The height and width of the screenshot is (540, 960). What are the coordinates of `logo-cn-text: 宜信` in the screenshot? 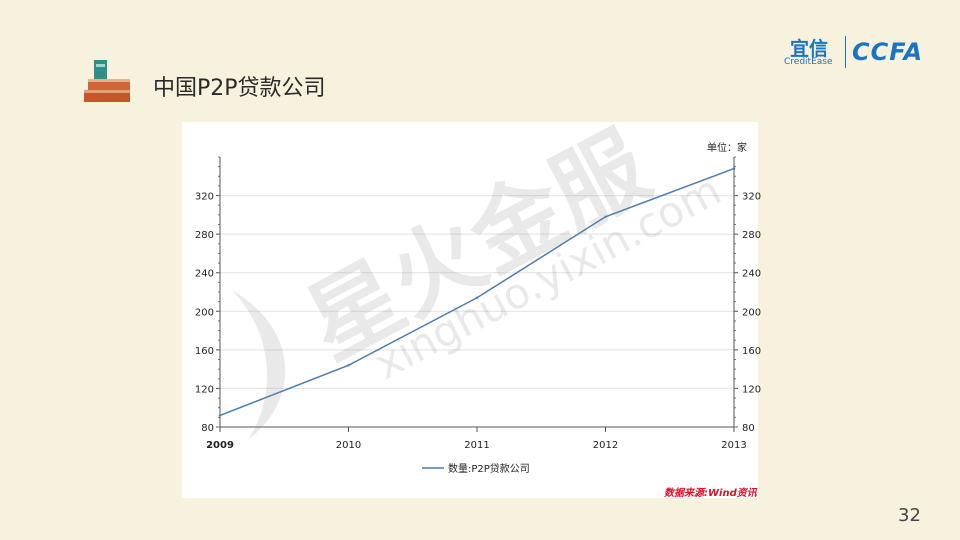 It's located at (809, 49).